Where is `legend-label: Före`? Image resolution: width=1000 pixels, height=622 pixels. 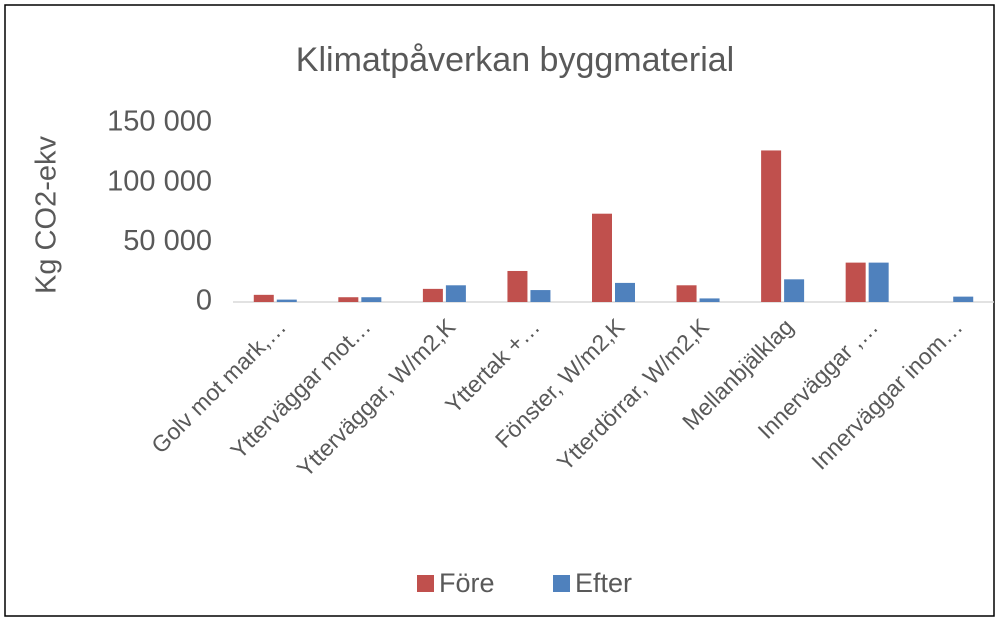 legend-label: Före is located at coordinates (467, 583).